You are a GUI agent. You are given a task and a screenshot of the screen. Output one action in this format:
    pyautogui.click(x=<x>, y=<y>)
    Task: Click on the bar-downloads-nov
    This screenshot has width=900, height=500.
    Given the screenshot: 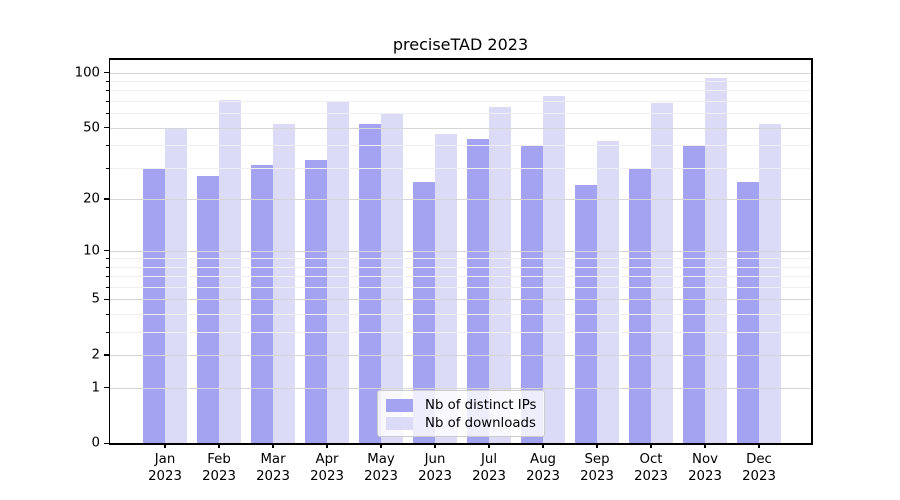 What is the action you would take?
    pyautogui.click(x=716, y=260)
    